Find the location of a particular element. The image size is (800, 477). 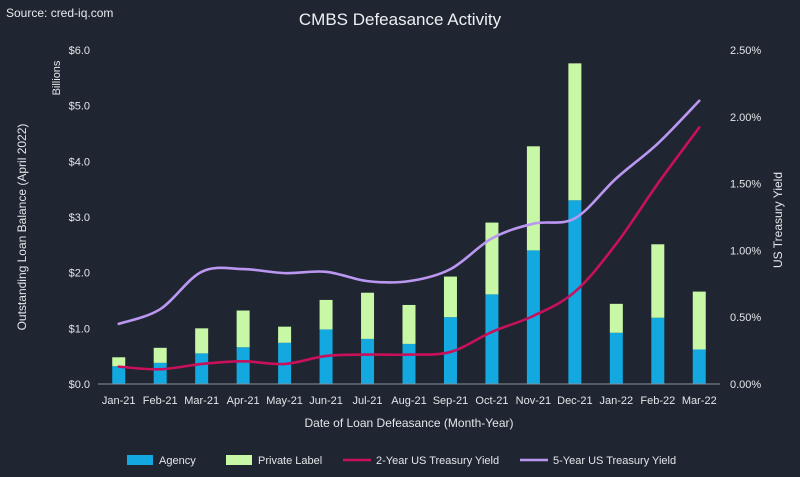

x-tick-label-apr-21: Apr-21 is located at coordinates (243, 401).